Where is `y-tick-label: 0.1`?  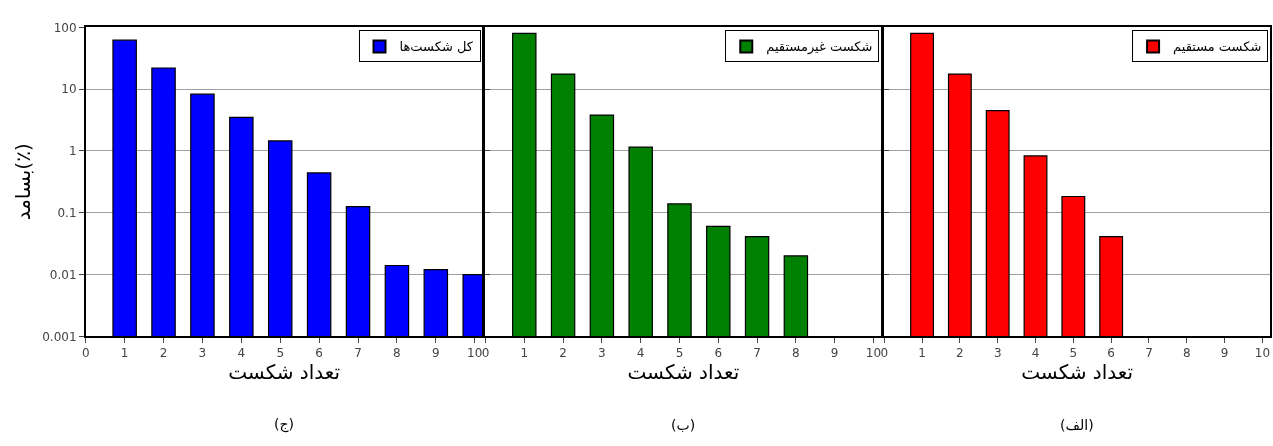 y-tick-label: 0.1 is located at coordinates (67, 212).